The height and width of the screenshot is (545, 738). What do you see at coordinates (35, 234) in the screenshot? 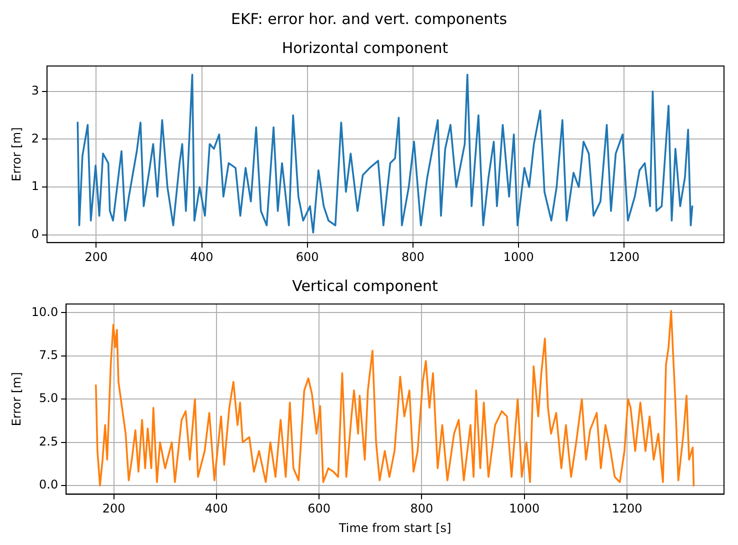
I see `y-tick-label: 0` at bounding box center [35, 234].